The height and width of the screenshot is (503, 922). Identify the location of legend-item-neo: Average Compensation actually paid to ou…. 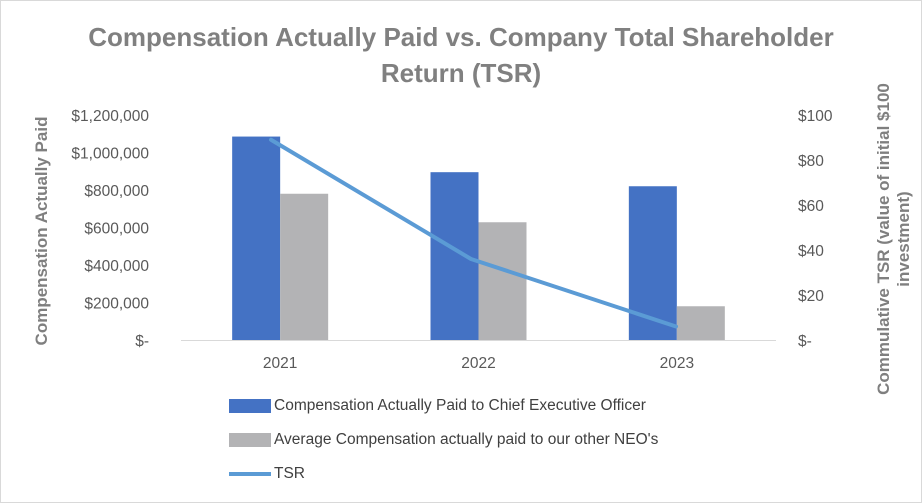
(443, 440).